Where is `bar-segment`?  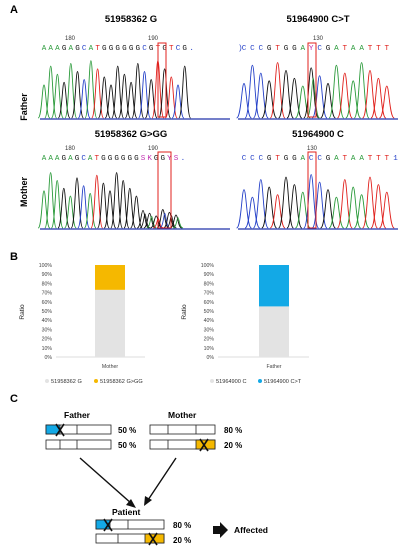
bar-segment is located at coordinates (274, 331).